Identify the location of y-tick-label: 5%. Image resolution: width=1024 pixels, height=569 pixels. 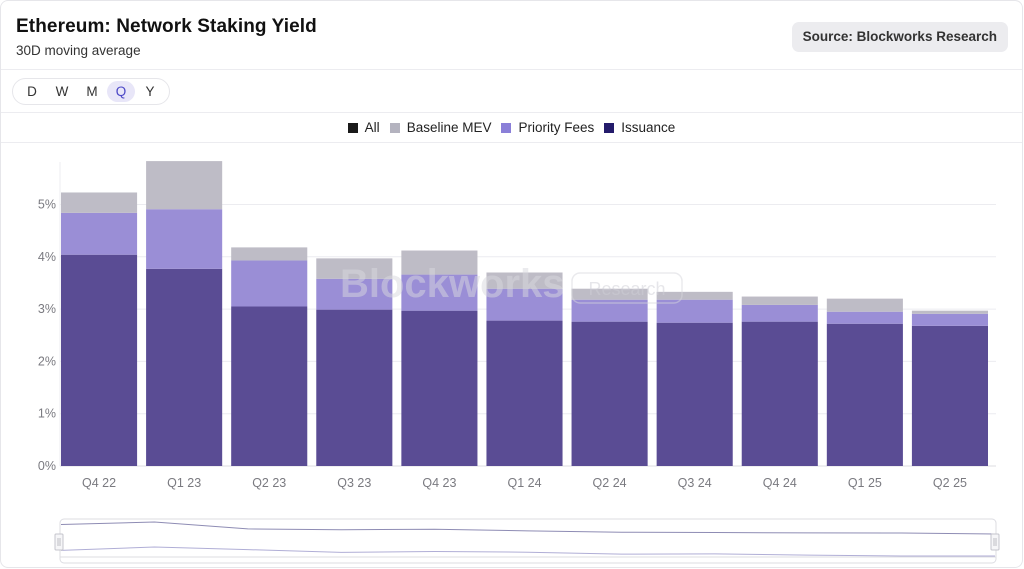
(47, 205).